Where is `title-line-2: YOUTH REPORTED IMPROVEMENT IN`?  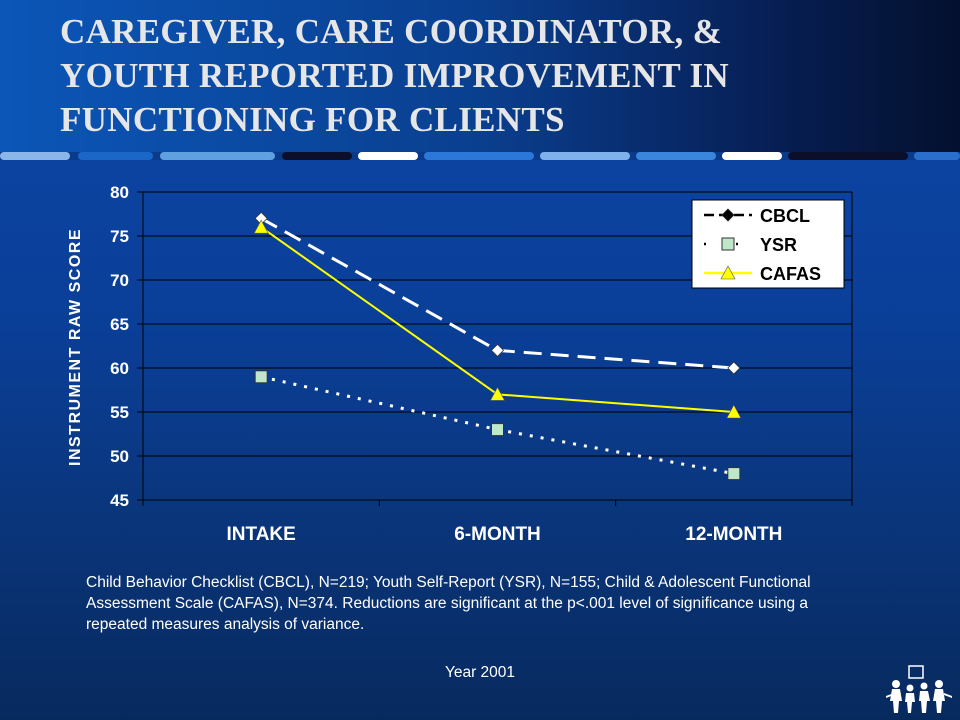
title-line-2: YOUTH REPORTED IMPROVEMENT IN is located at coordinates (394, 75).